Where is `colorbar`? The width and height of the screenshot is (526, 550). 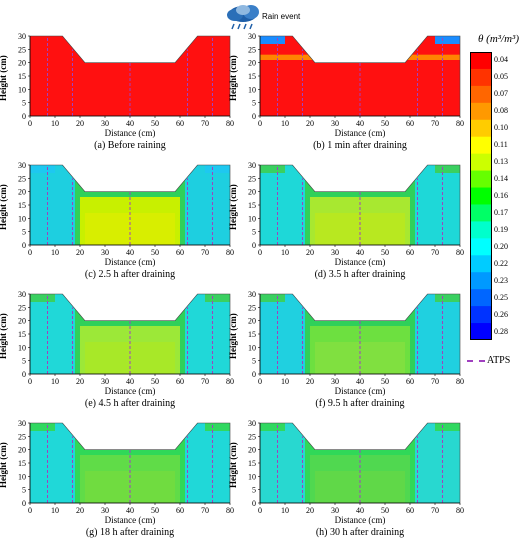 colorbar is located at coordinates (481, 196).